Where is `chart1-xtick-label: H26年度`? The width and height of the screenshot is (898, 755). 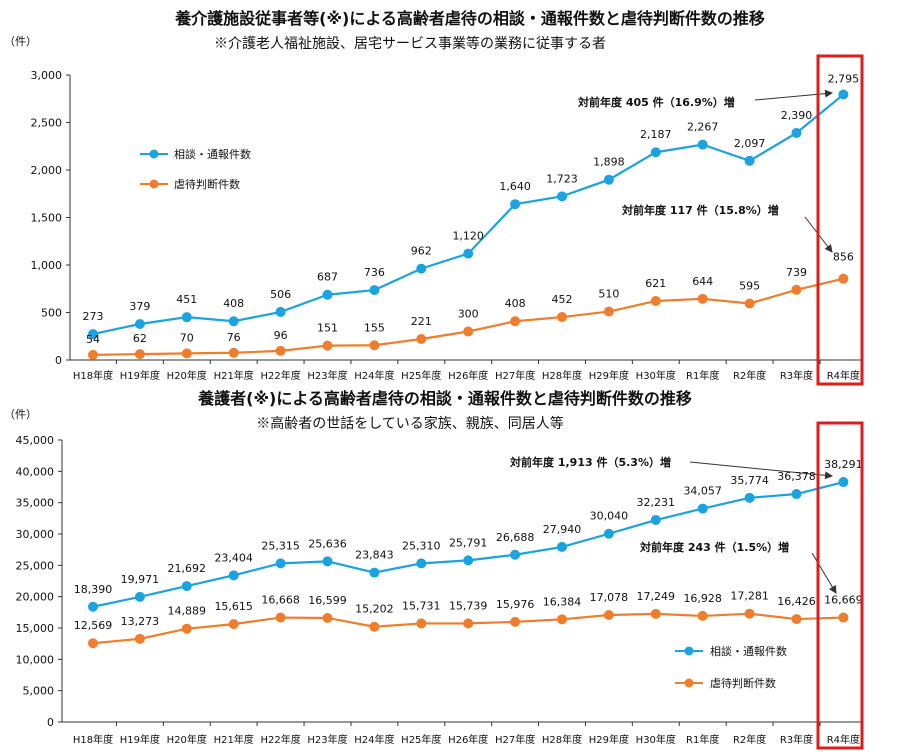 chart1-xtick-label: H26年度 is located at coordinates (468, 375).